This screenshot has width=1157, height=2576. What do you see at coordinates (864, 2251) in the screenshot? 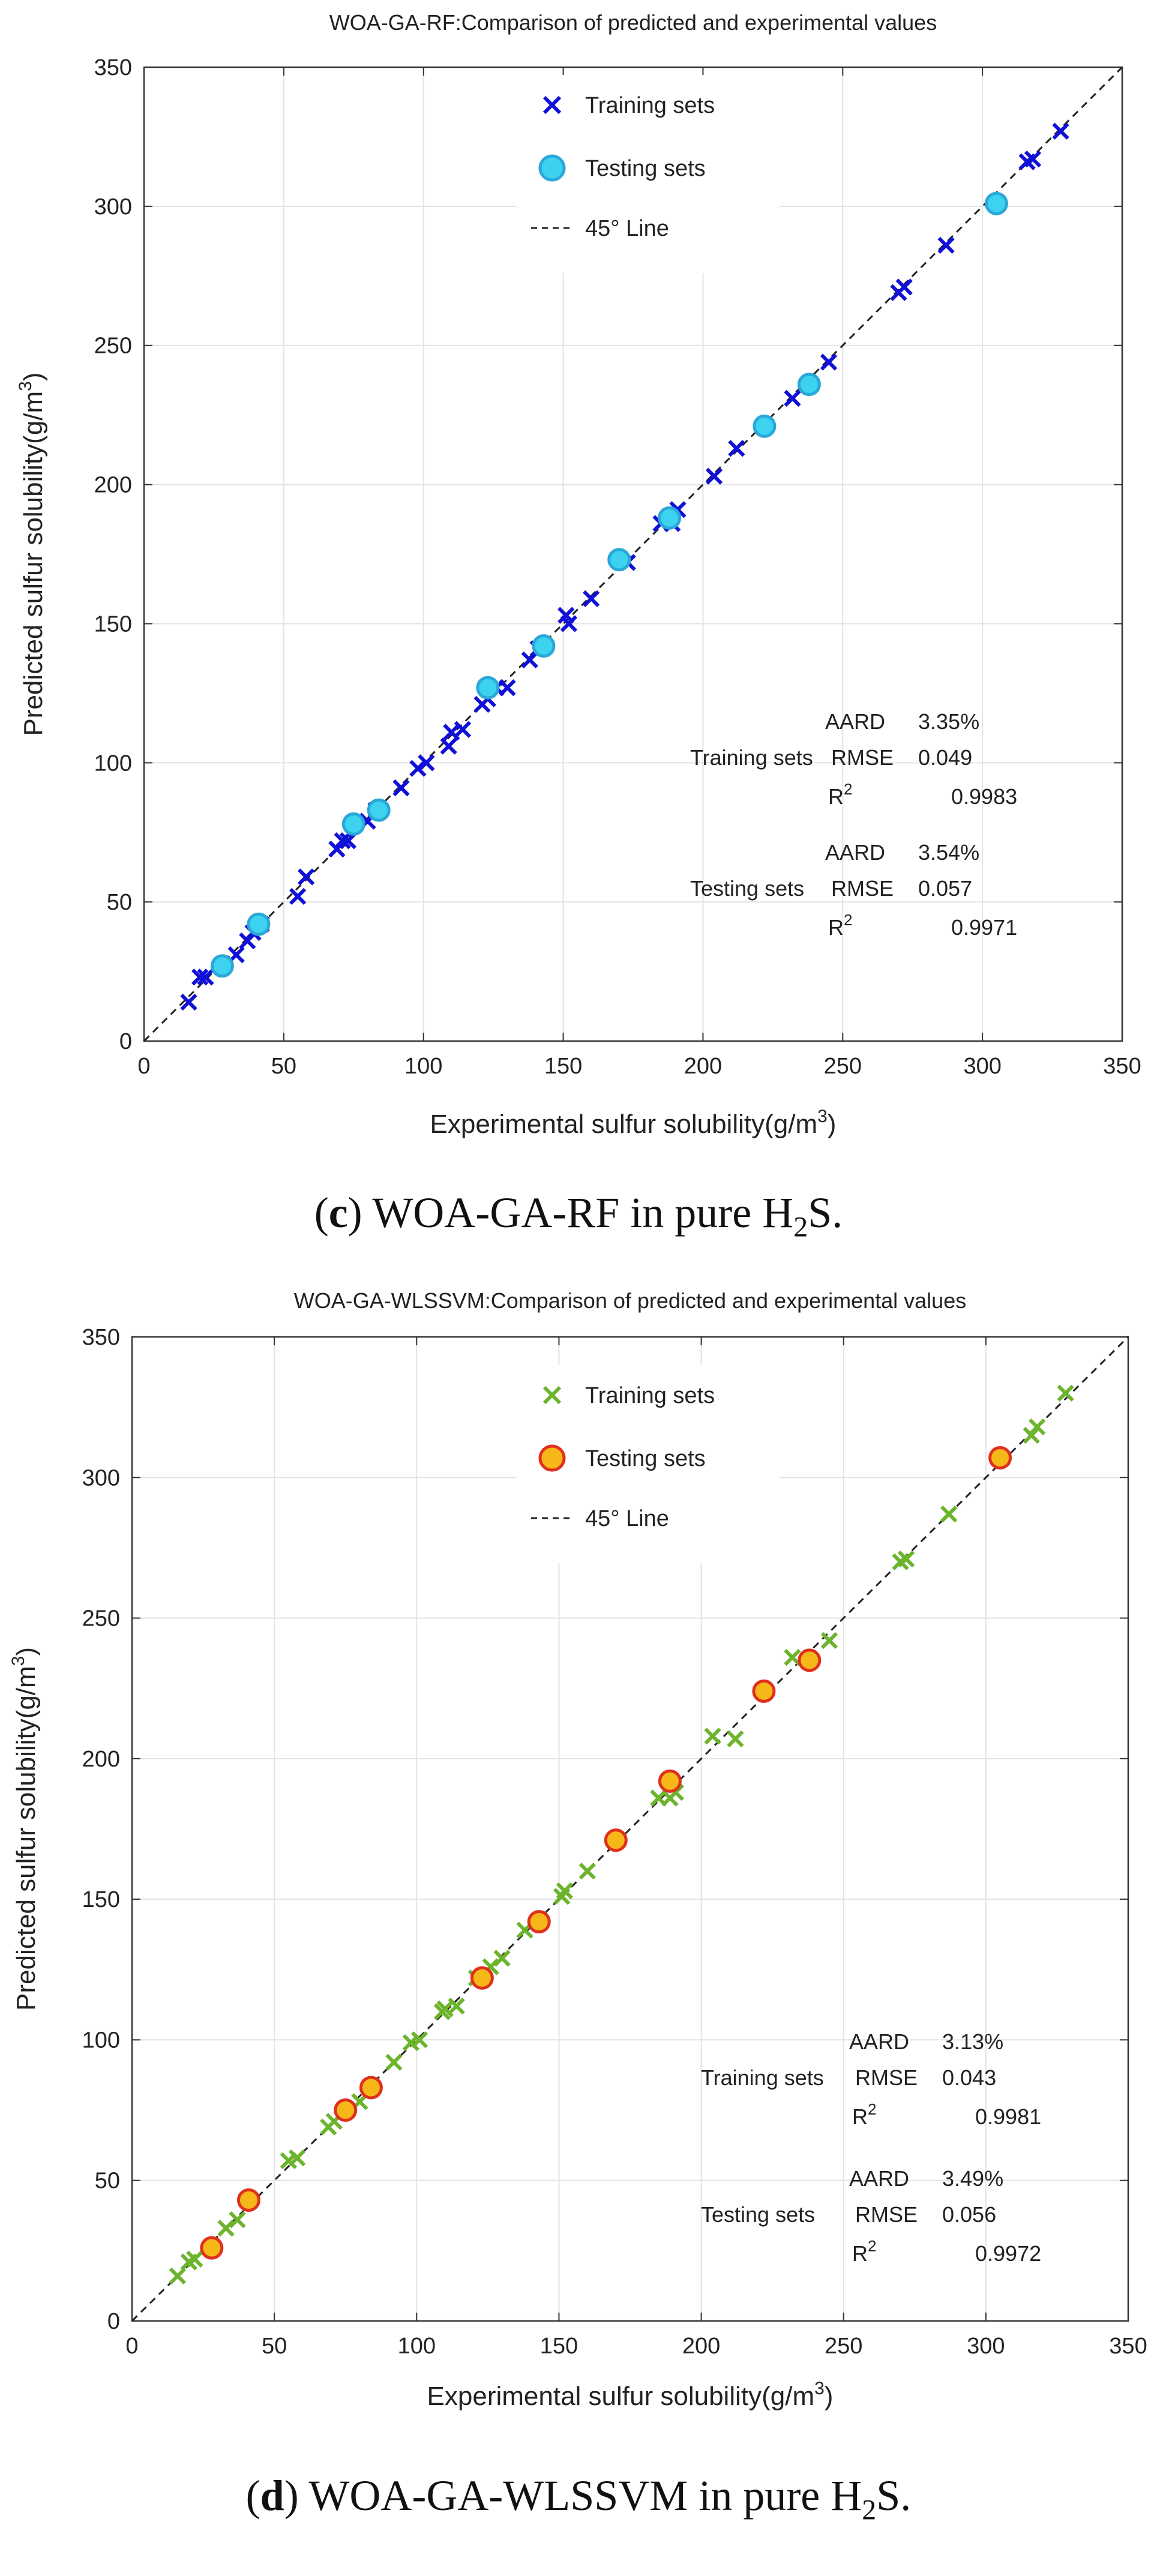
I see `testing-r2-label: R2` at bounding box center [864, 2251].